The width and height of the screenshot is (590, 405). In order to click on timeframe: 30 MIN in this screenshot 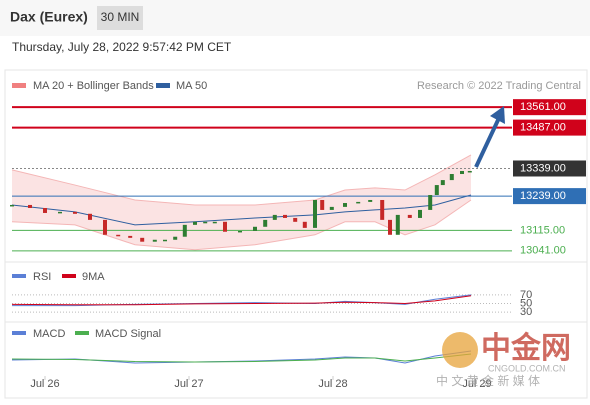, I will do `click(120, 17)`.